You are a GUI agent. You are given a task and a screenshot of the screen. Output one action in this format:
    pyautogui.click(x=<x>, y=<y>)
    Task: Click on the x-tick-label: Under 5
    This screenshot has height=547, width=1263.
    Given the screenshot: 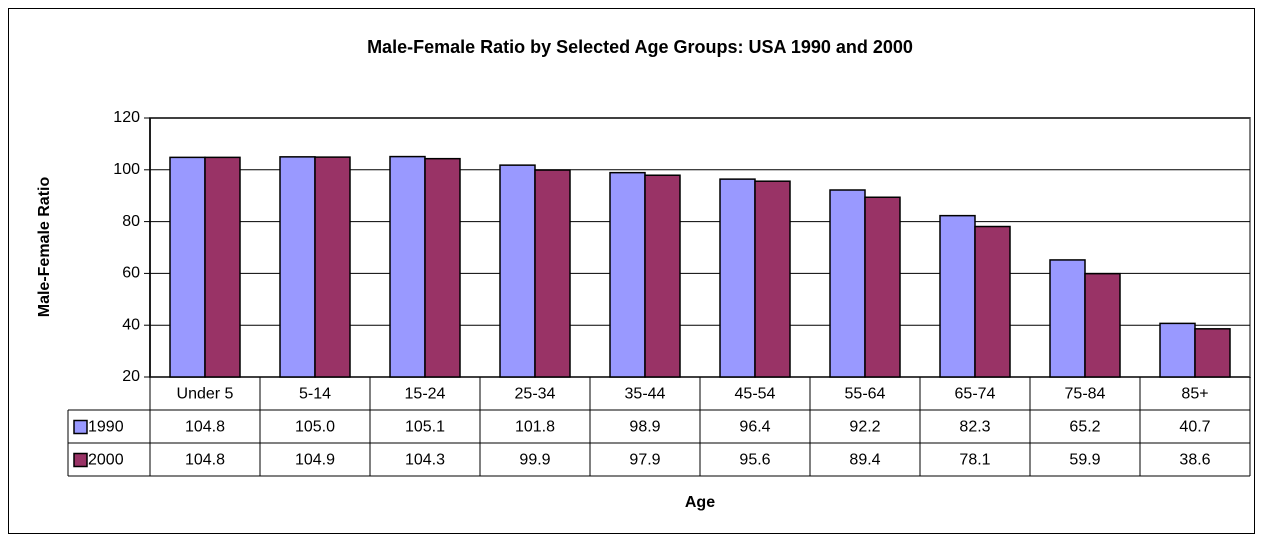 What is the action you would take?
    pyautogui.click(x=205, y=394)
    